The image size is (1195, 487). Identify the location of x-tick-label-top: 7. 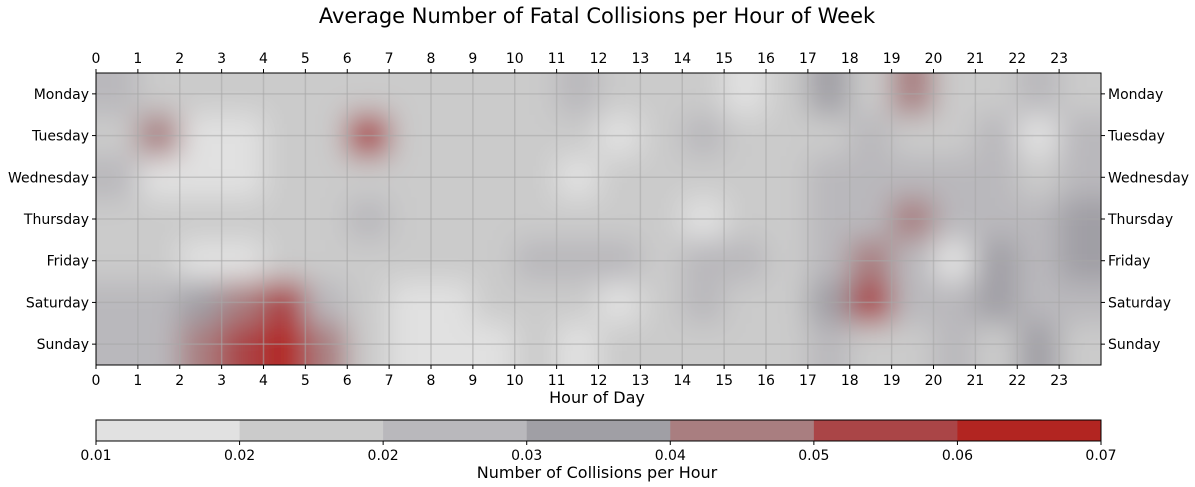
(389, 59).